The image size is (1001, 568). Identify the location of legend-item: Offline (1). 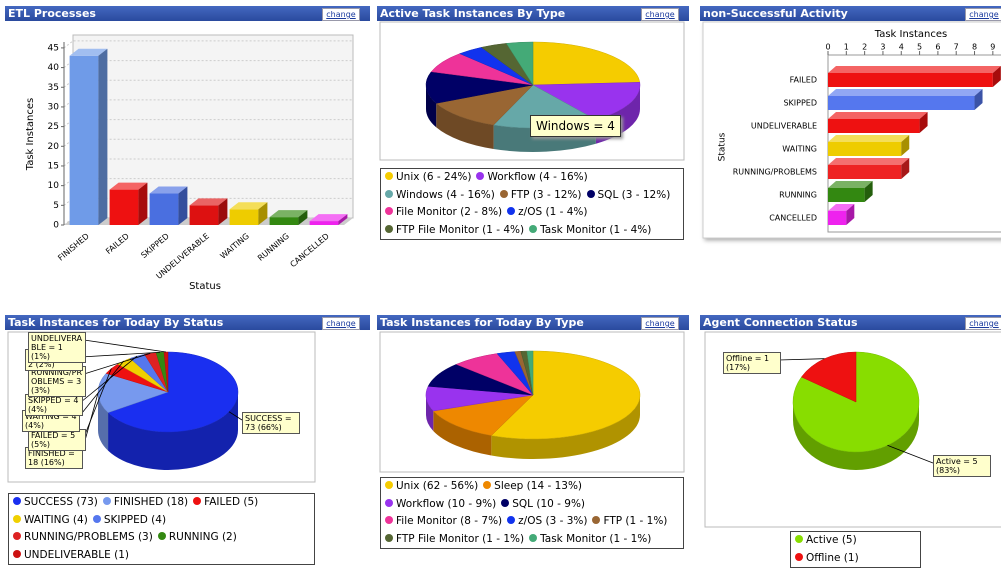
(827, 559).